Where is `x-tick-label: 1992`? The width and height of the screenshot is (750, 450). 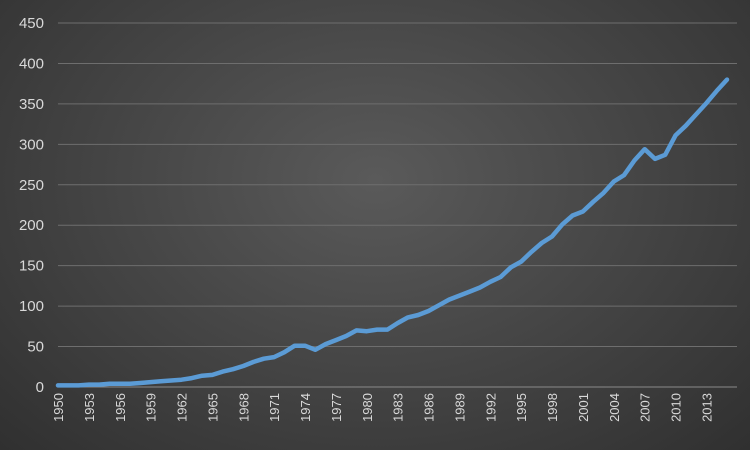 x-tick-label: 1992 is located at coordinates (490, 407).